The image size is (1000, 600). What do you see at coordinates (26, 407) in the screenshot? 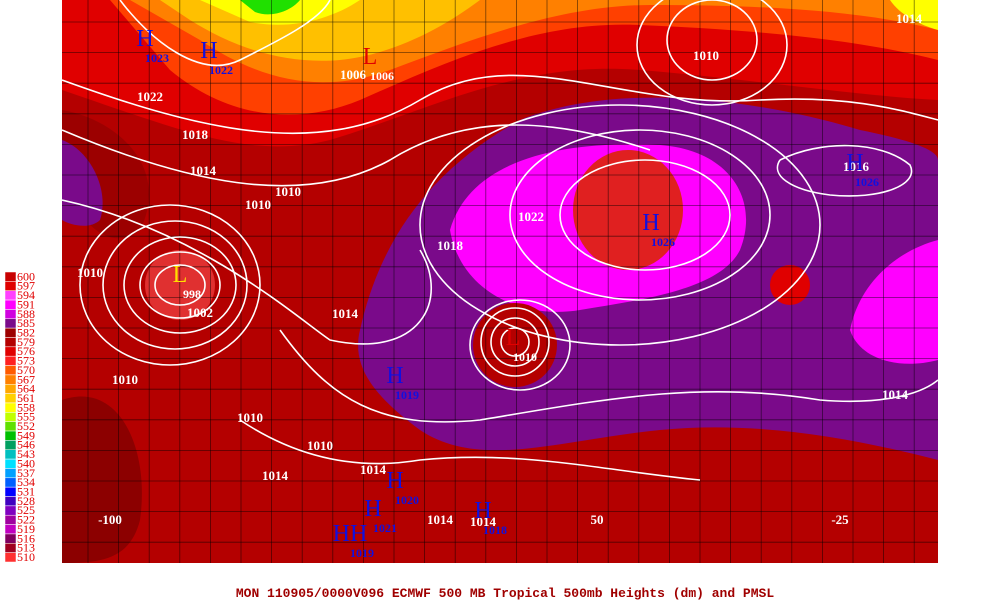
I see `scale-label: 558` at bounding box center [26, 407].